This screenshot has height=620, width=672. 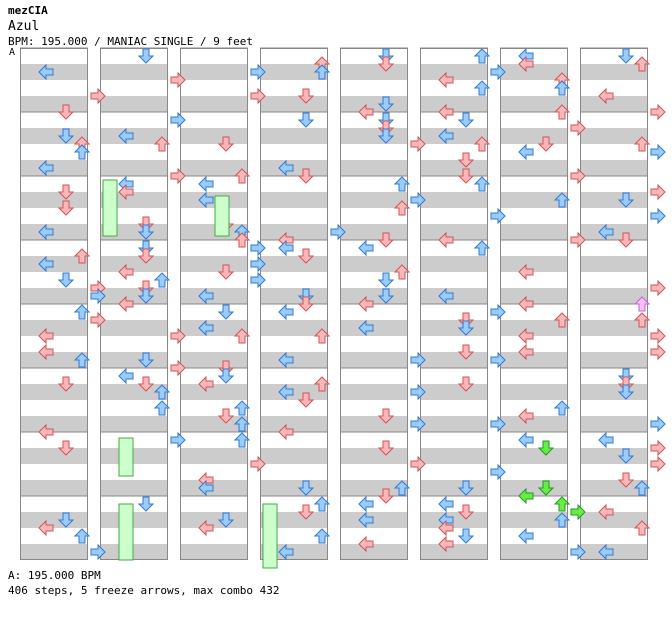 I want to click on footer-bpm-line: A: 195.000 BPM, so click(x=54, y=575).